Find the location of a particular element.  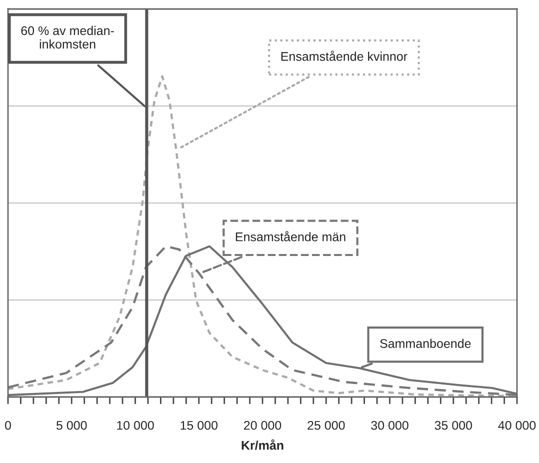

text: Ensamstående män is located at coordinates (291, 236).